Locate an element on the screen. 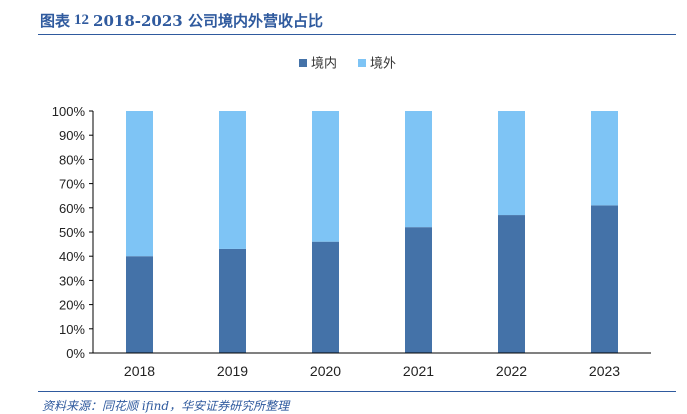 Image resolution: width=687 pixels, height=414 pixels. bar-overseas-2018 is located at coordinates (139, 184).